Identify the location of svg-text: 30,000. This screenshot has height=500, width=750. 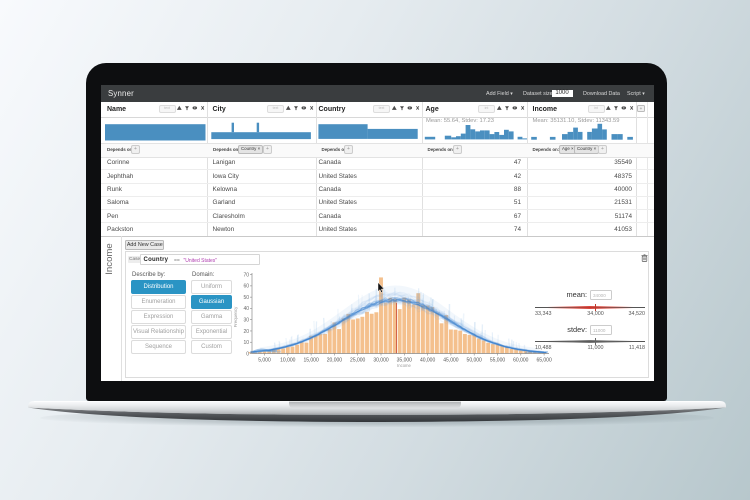
(381, 361).